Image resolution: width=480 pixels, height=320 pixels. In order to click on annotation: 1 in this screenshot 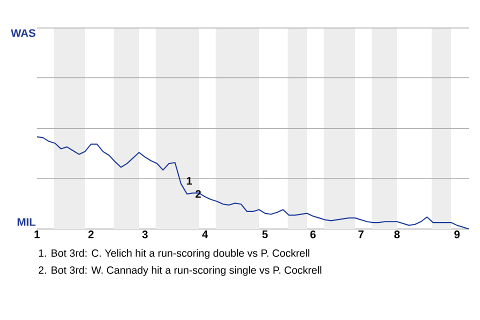, I will do `click(189, 181)`.